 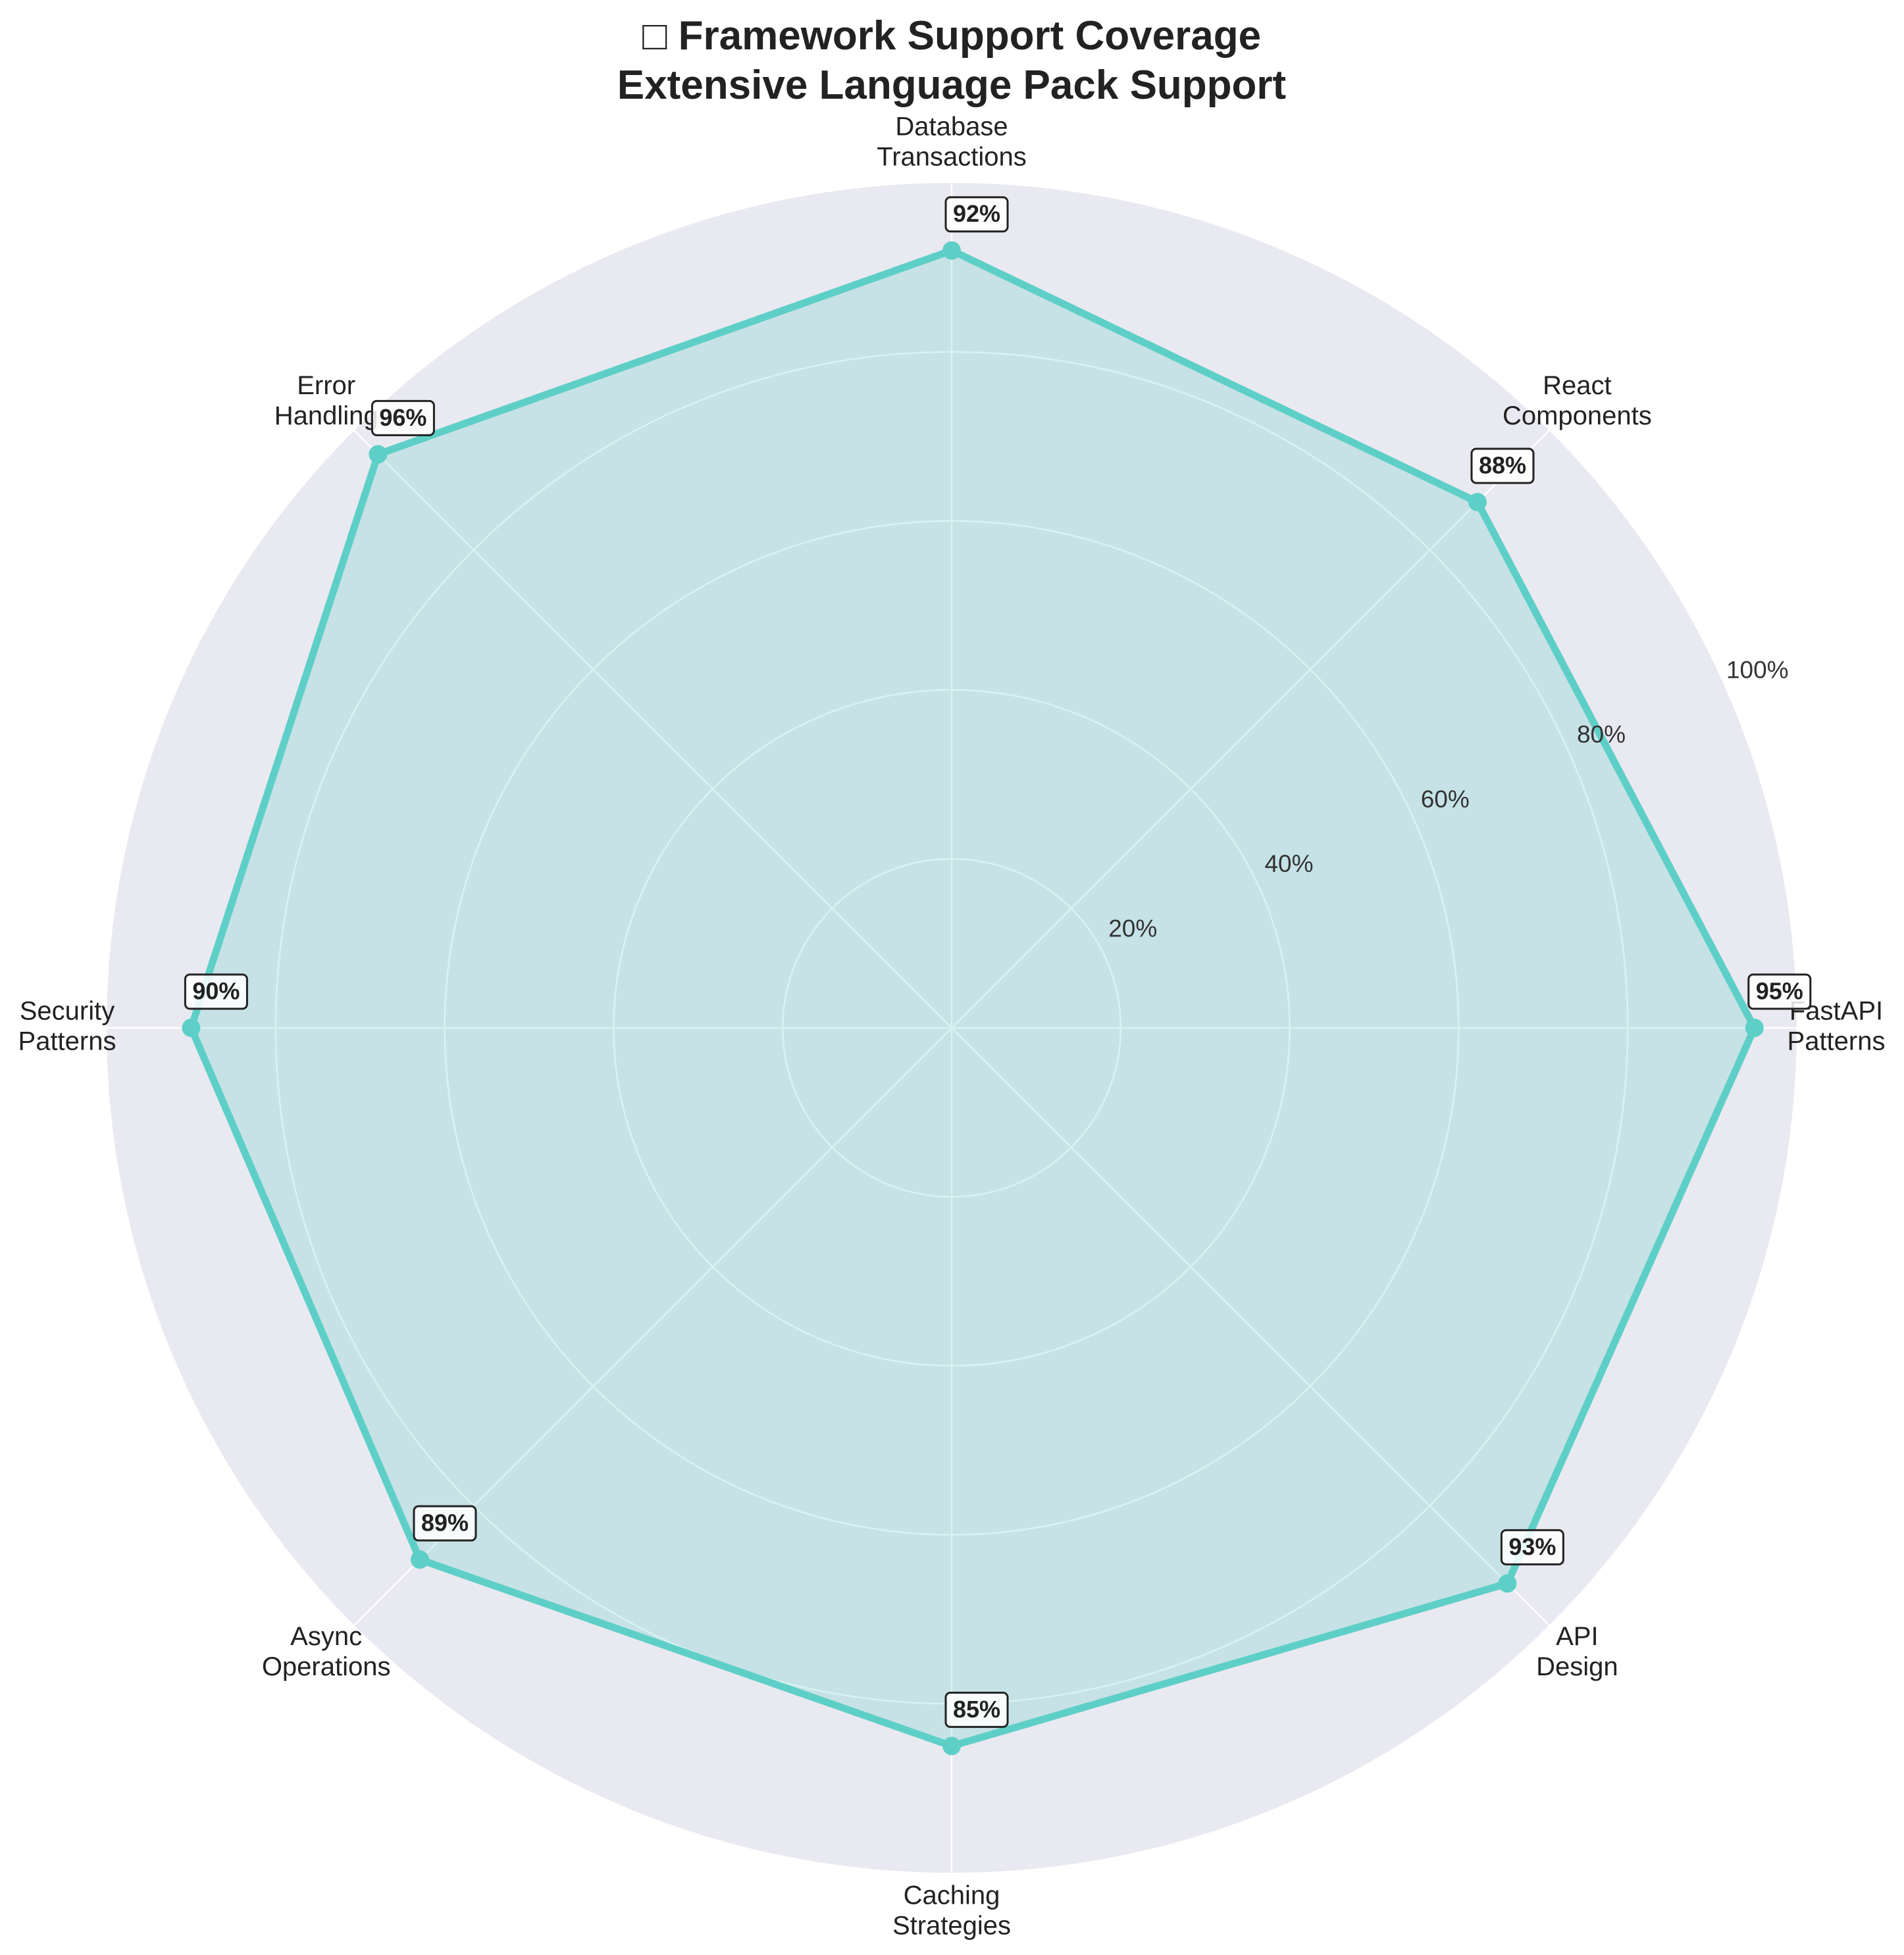 I want to click on category-label-line: Design, so click(x=1577, y=1666).